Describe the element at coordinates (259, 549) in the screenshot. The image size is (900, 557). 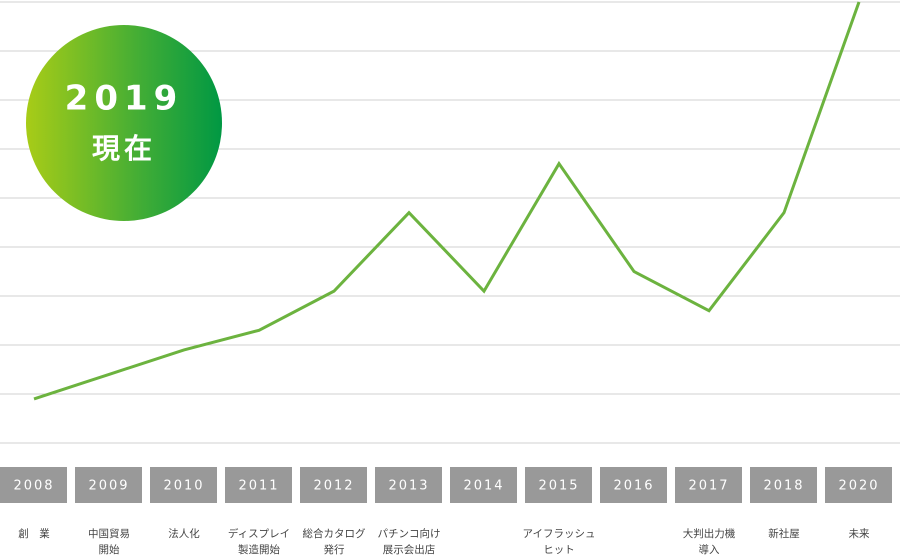
I see `event-label: 製造開始` at that location.